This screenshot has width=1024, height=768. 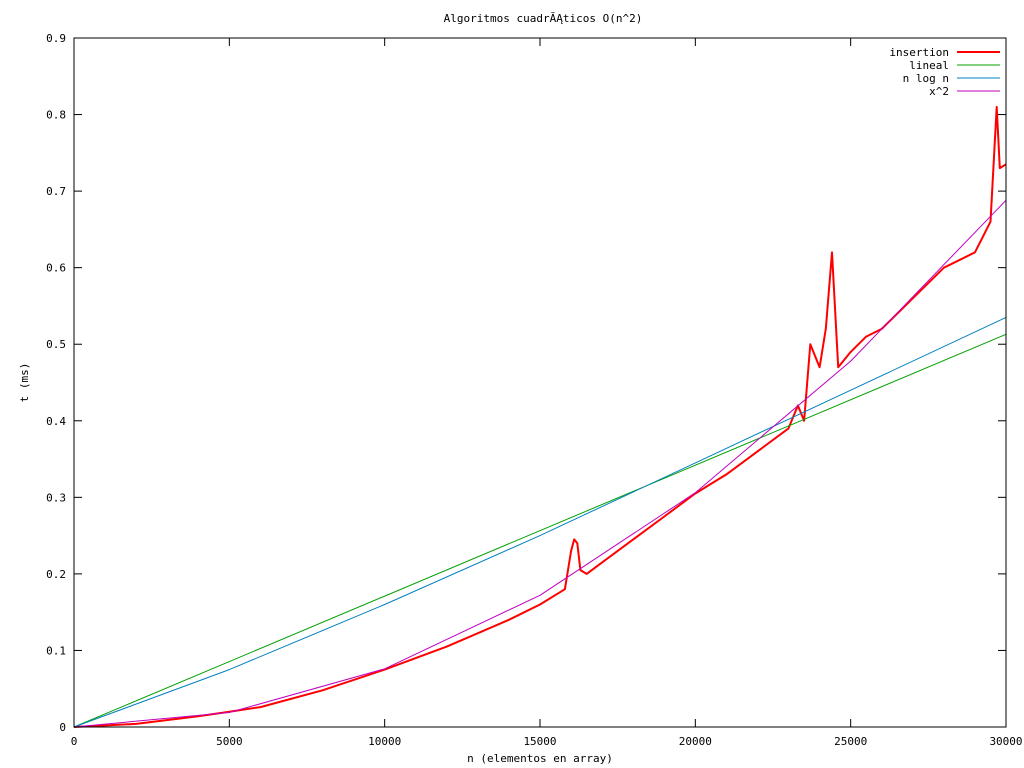 What do you see at coordinates (56, 344) in the screenshot?
I see `y-tick-label: 0.5` at bounding box center [56, 344].